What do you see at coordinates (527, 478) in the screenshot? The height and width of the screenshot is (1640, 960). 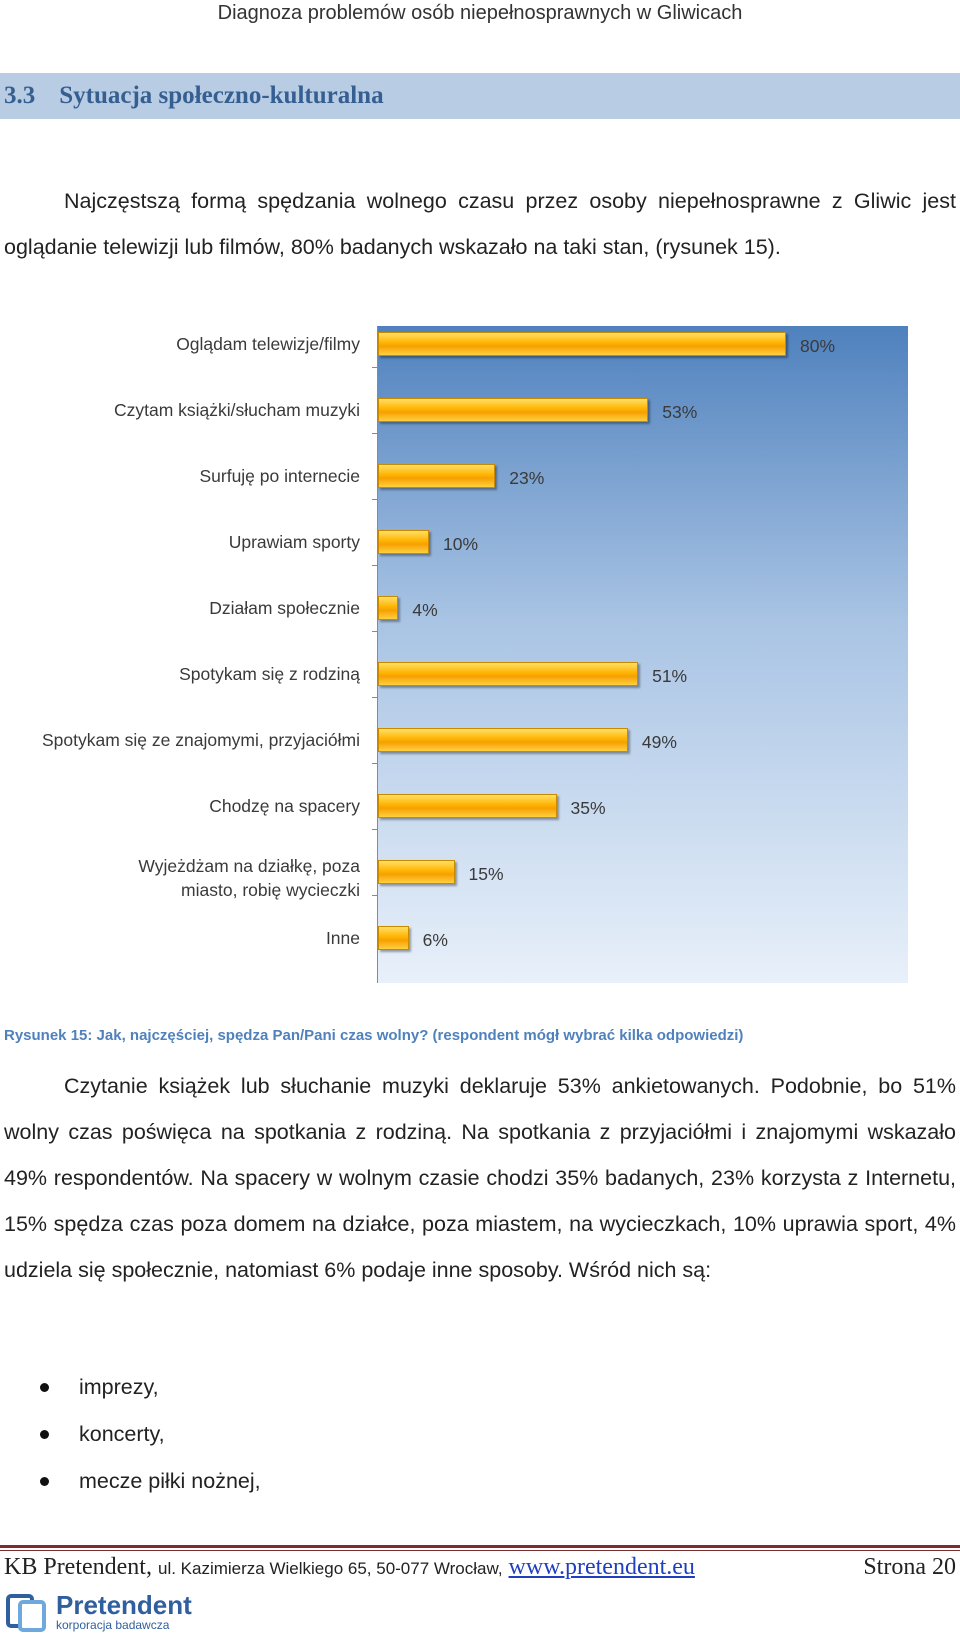 I see `data-label: 23%` at bounding box center [527, 478].